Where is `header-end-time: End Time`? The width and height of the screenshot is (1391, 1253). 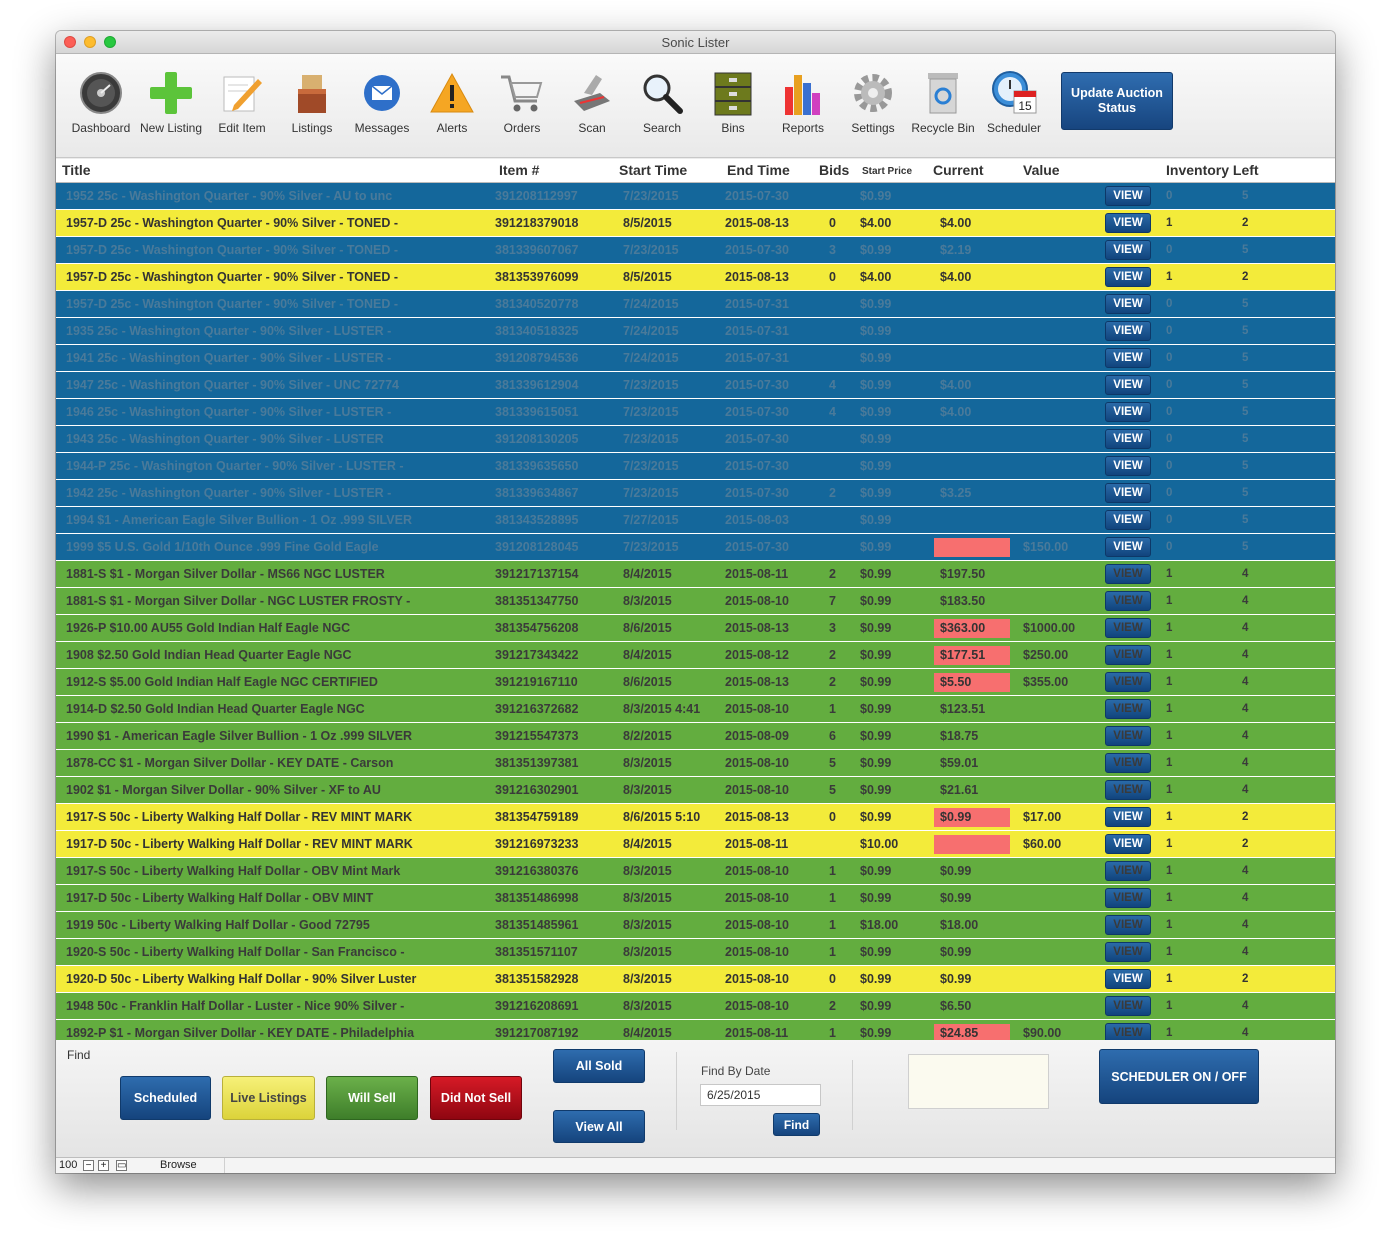
header-end-time: End Time is located at coordinates (758, 170).